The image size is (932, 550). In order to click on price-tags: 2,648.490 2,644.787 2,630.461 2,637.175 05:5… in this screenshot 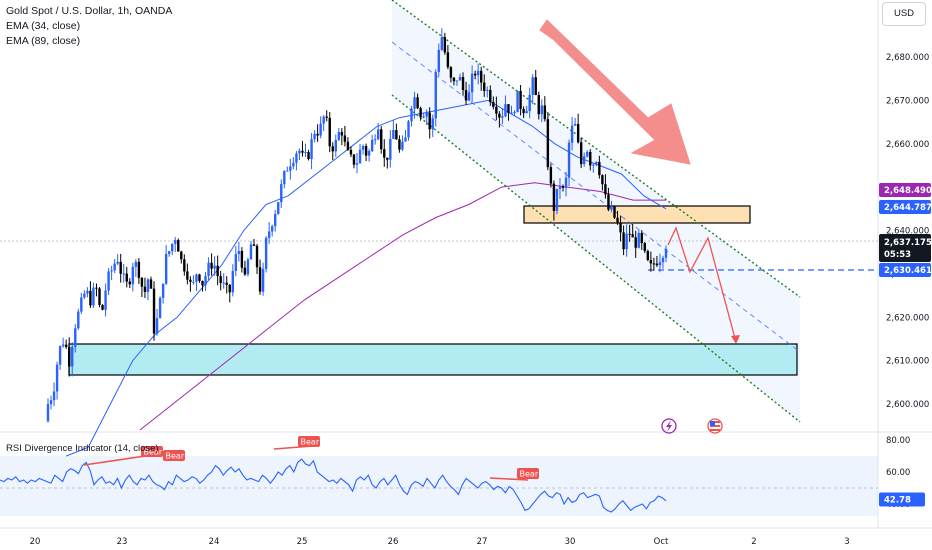, I will do `click(905, 230)`.